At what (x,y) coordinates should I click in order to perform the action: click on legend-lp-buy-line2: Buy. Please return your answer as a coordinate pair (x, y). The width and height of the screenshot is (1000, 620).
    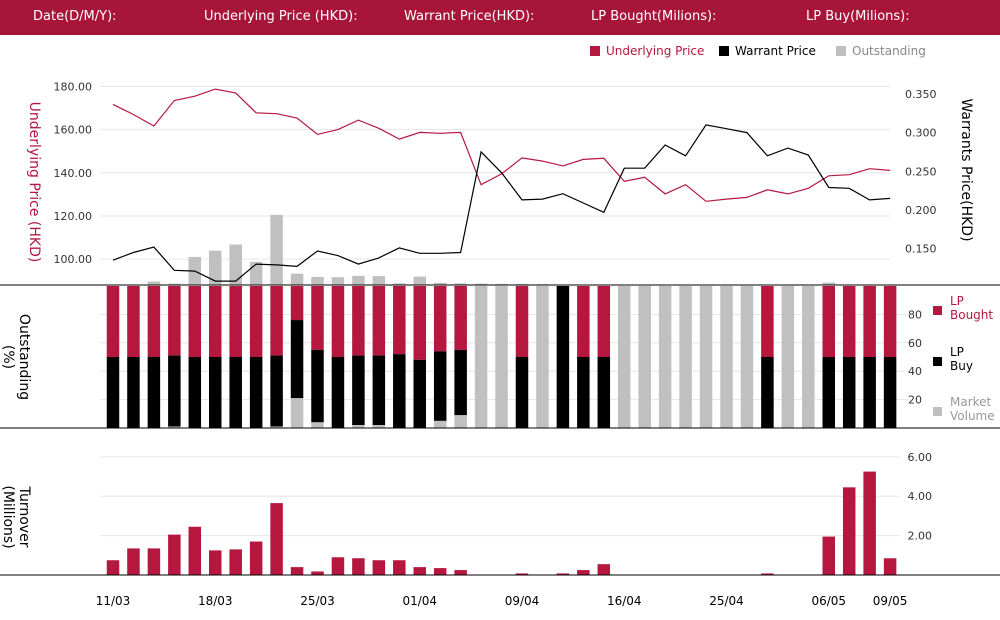
    Looking at the image, I should click on (961, 366).